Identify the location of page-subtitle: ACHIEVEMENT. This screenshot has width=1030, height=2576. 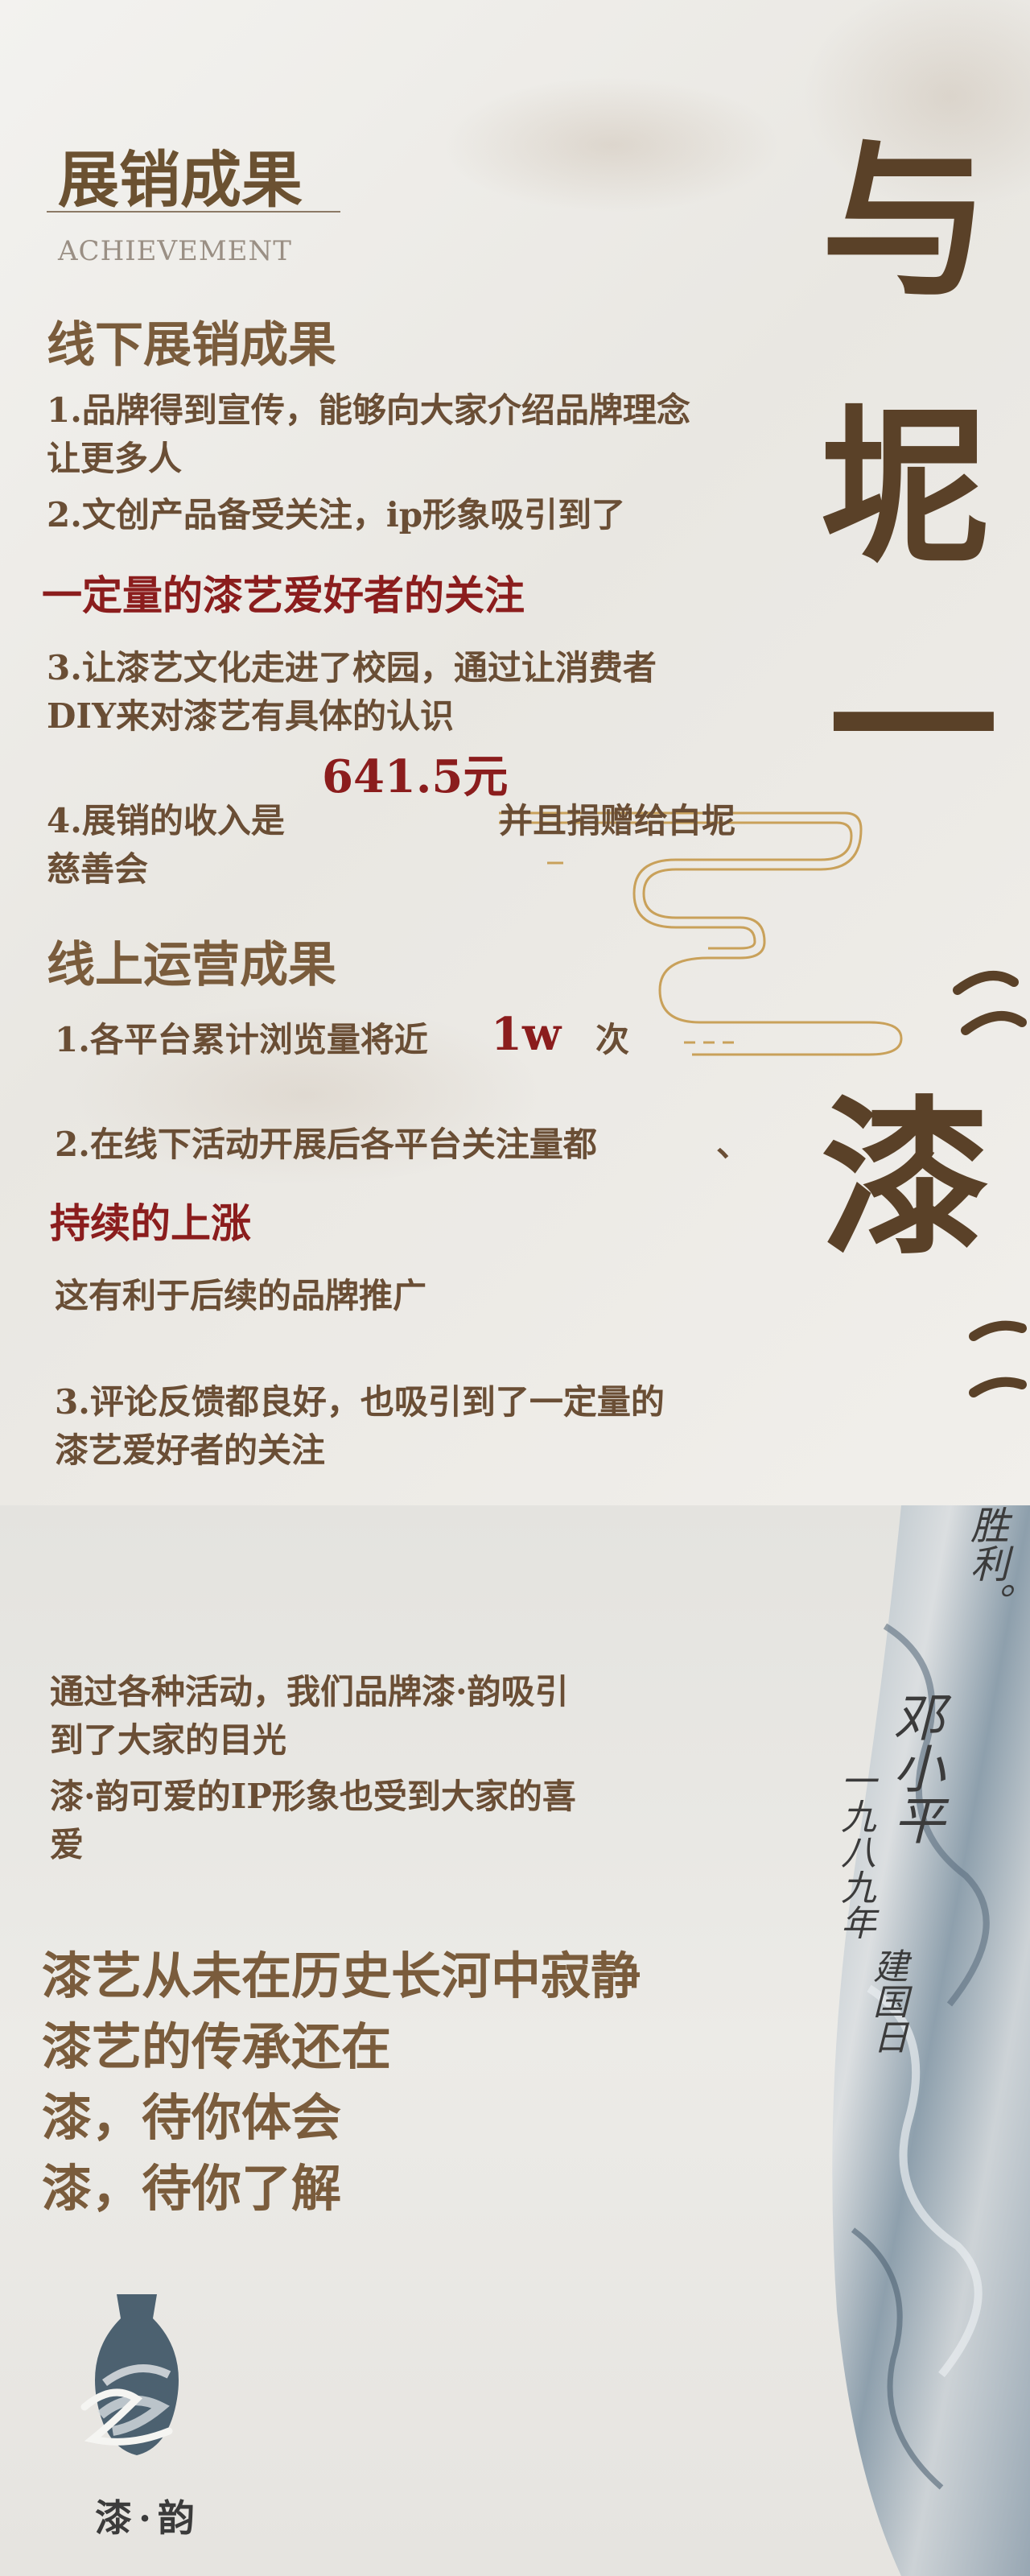
(175, 251).